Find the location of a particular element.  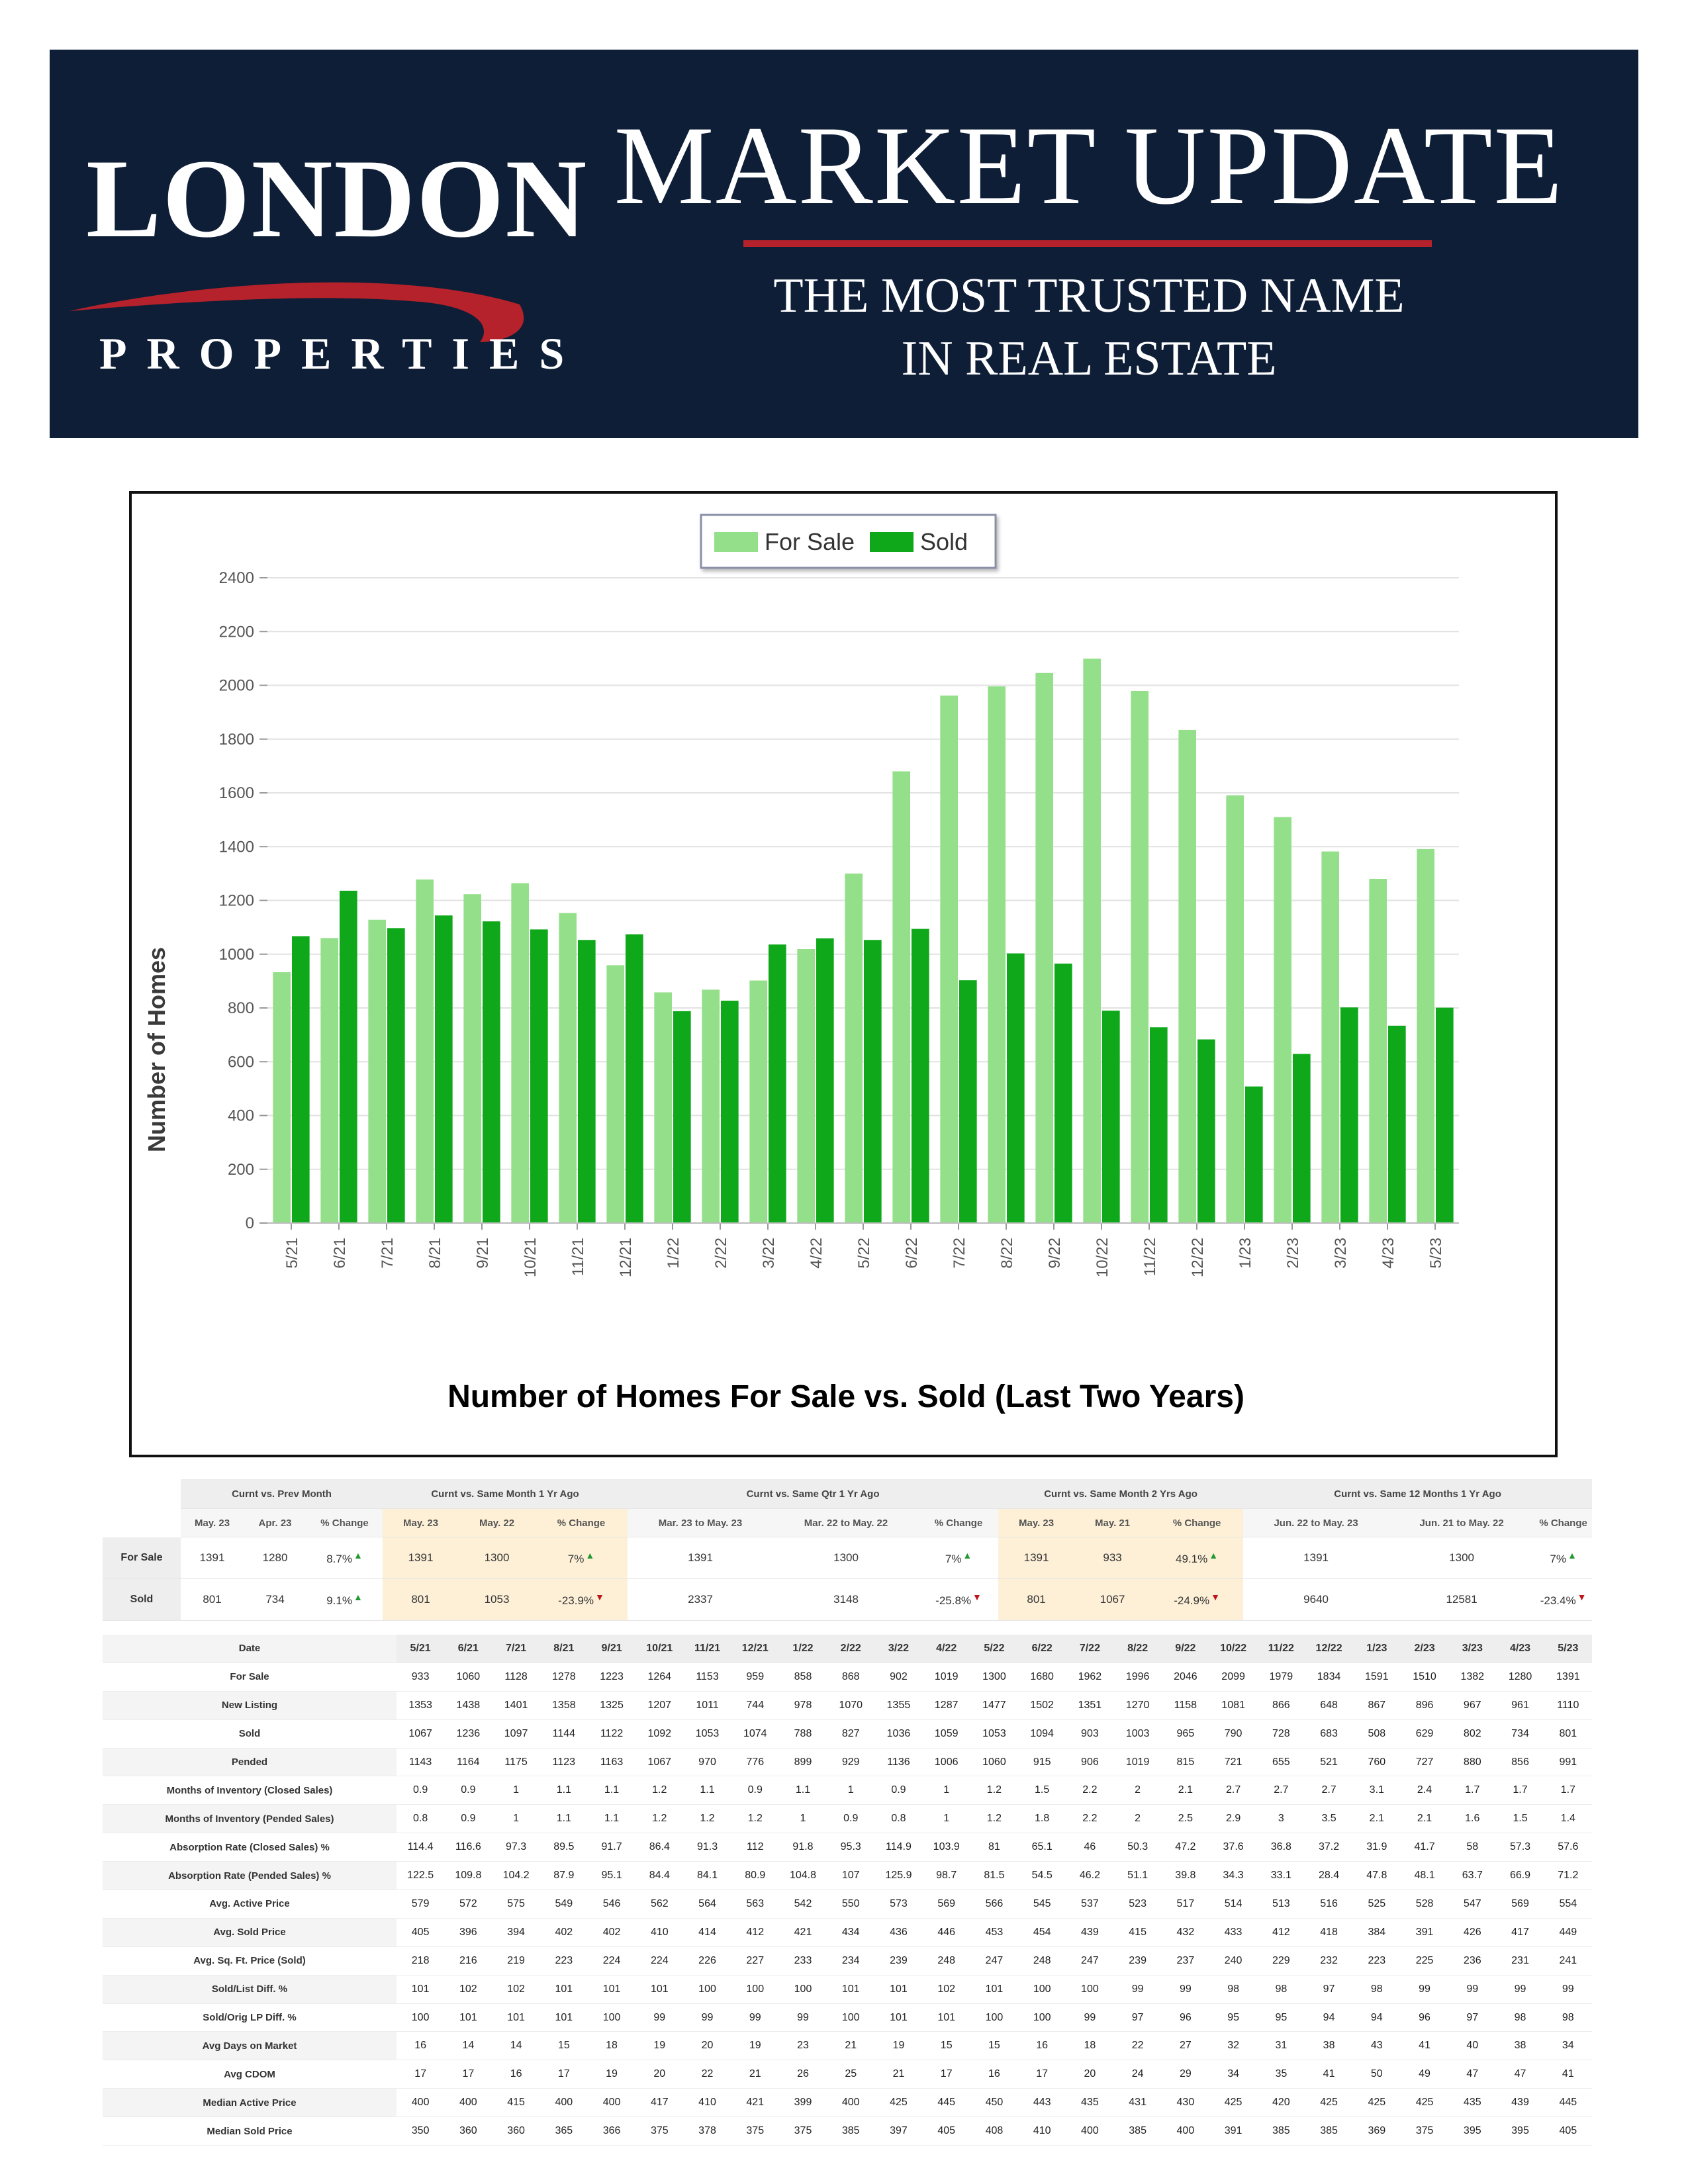

x-tick-label: 11/21 is located at coordinates (578, 1257).